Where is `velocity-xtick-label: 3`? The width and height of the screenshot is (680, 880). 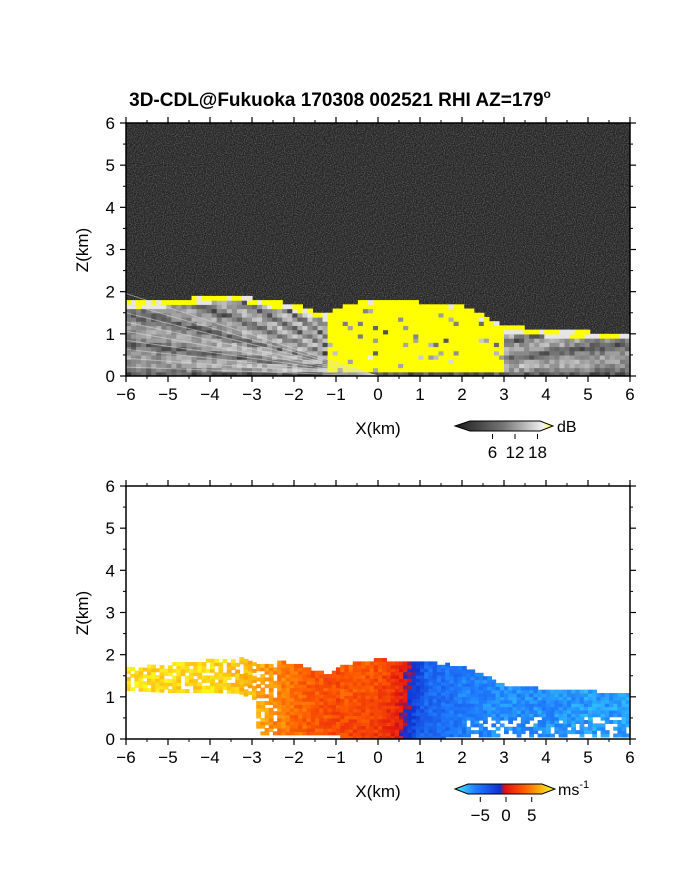 velocity-xtick-label: 3 is located at coordinates (503, 757).